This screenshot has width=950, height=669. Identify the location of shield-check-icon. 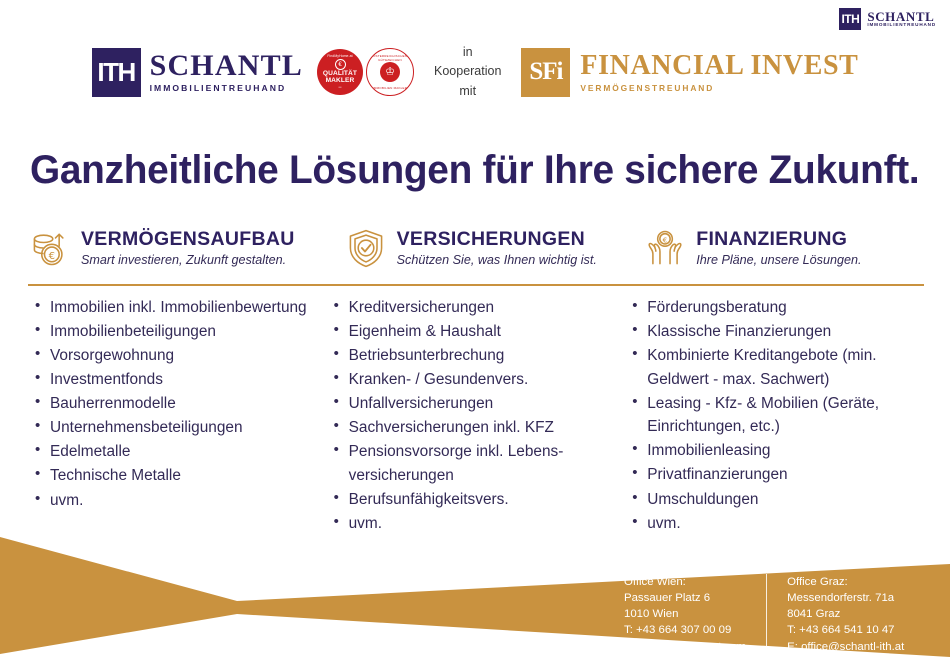
(366, 248).